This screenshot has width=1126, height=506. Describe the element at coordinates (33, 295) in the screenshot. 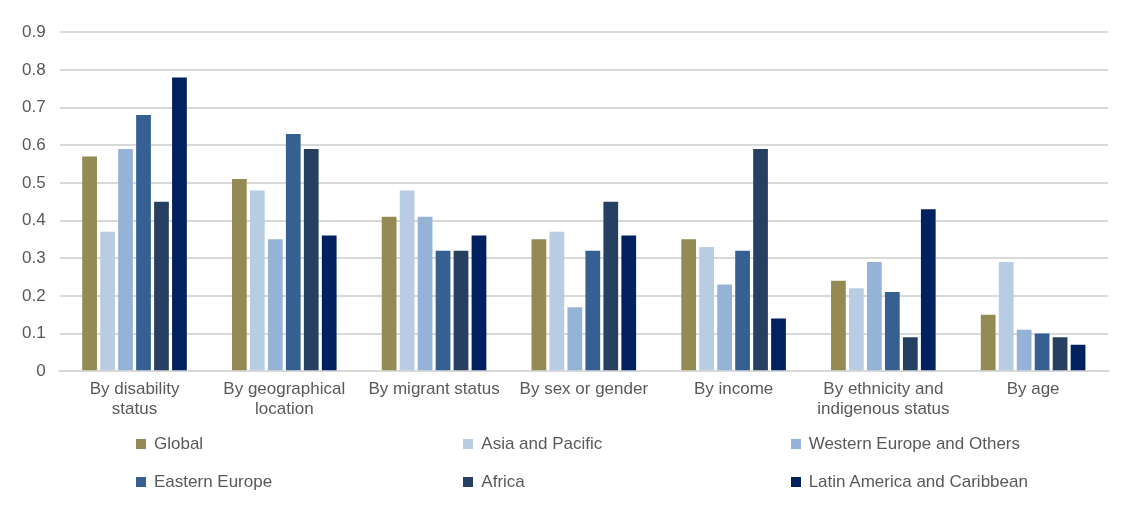

I see `y-tick-label: 0.2` at that location.